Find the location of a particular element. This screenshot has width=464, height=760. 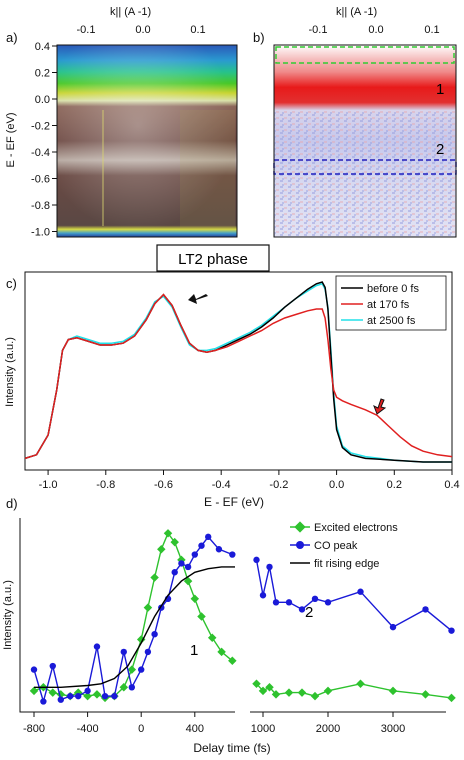

energy-tick-label: -1.0 is located at coordinates (40, 233).